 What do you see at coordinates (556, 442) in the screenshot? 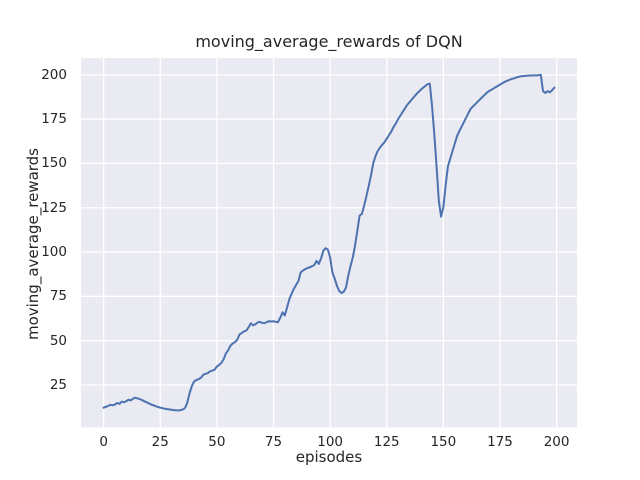
I see `x-tick-label: 200` at bounding box center [556, 442].